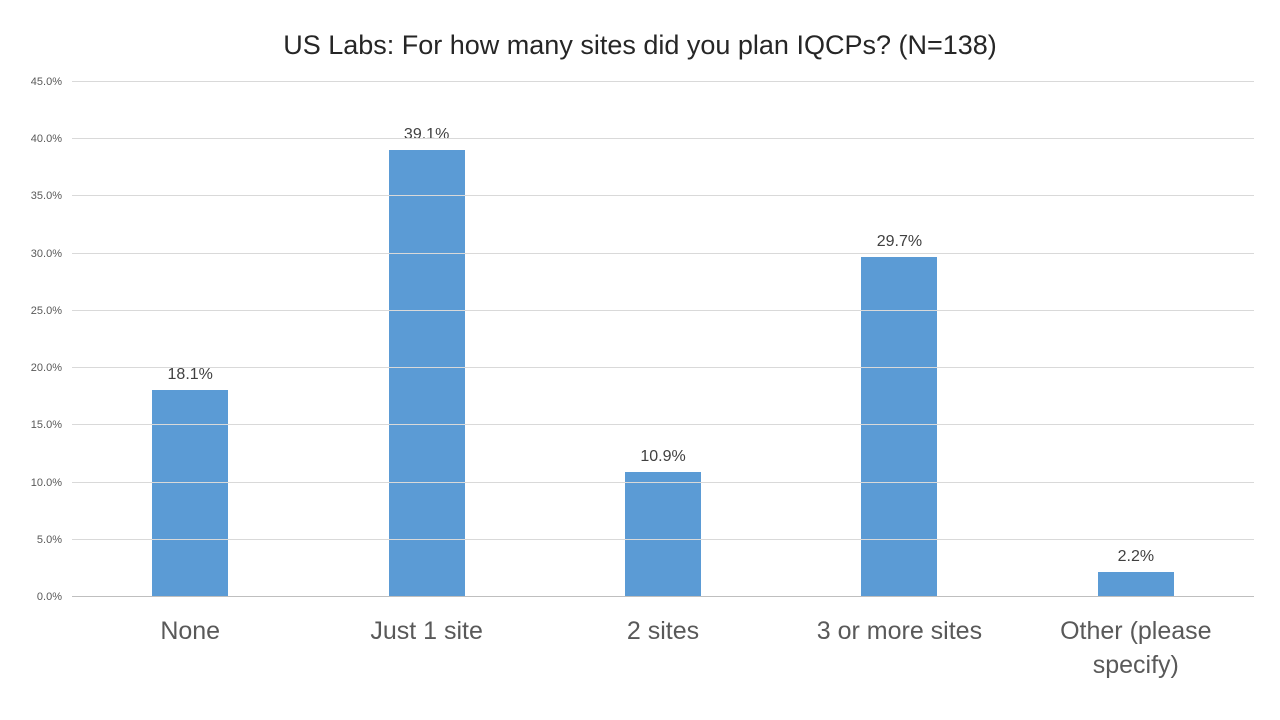 The height and width of the screenshot is (720, 1280). What do you see at coordinates (899, 242) in the screenshot?
I see `bar-value-label: 29.7%` at bounding box center [899, 242].